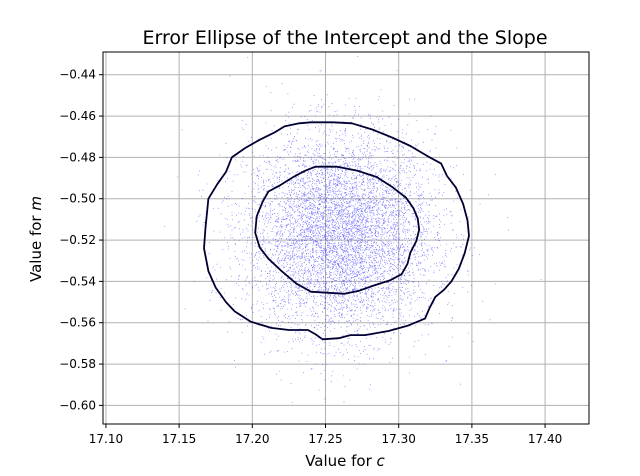 This screenshot has height=476, width=640. Describe the element at coordinates (77, 364) in the screenshot. I see `y-tick-label: −0.58` at that location.